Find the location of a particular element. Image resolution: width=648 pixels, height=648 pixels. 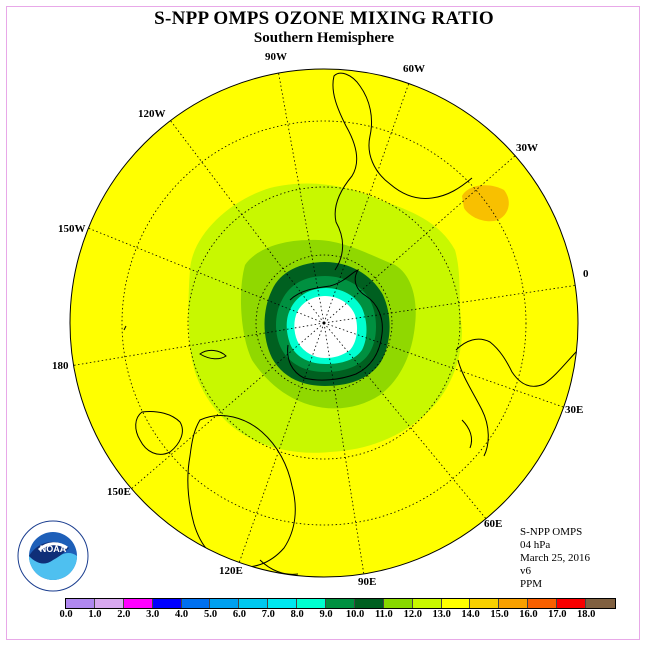

lon-label-150w: 150W is located at coordinates (72, 229).